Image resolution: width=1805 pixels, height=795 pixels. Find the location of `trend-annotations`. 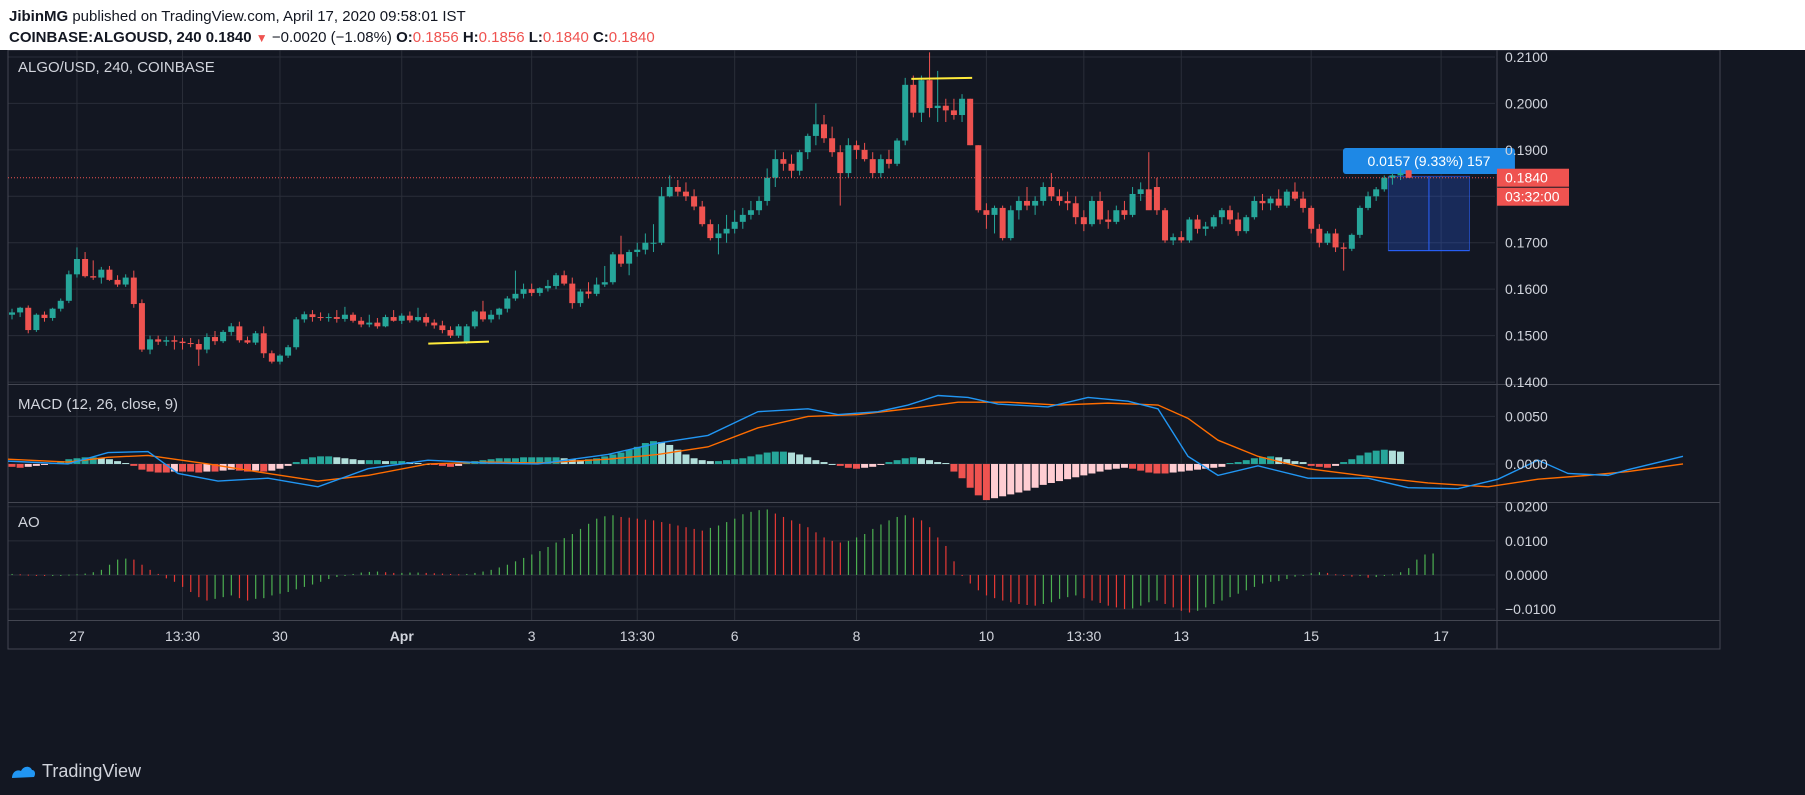

trend-annotations is located at coordinates (700, 210).